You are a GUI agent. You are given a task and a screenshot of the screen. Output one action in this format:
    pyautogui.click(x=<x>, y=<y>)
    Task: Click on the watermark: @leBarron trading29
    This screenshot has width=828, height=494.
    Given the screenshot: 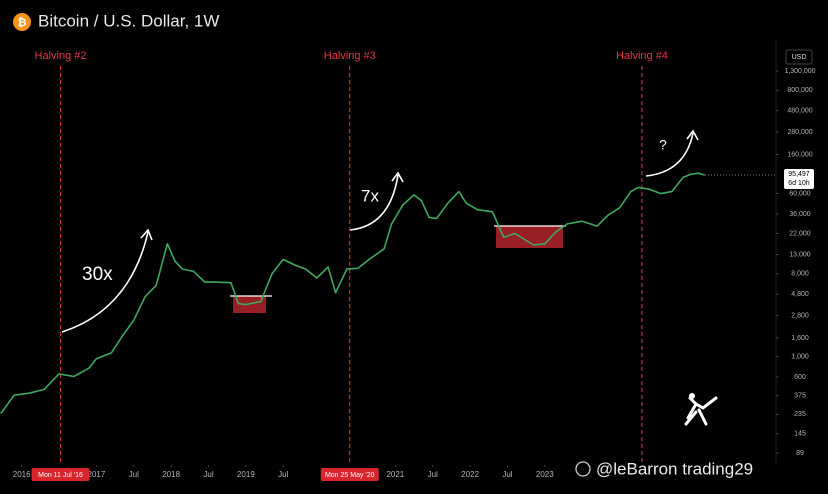 What is the action you would take?
    pyautogui.click(x=674, y=468)
    